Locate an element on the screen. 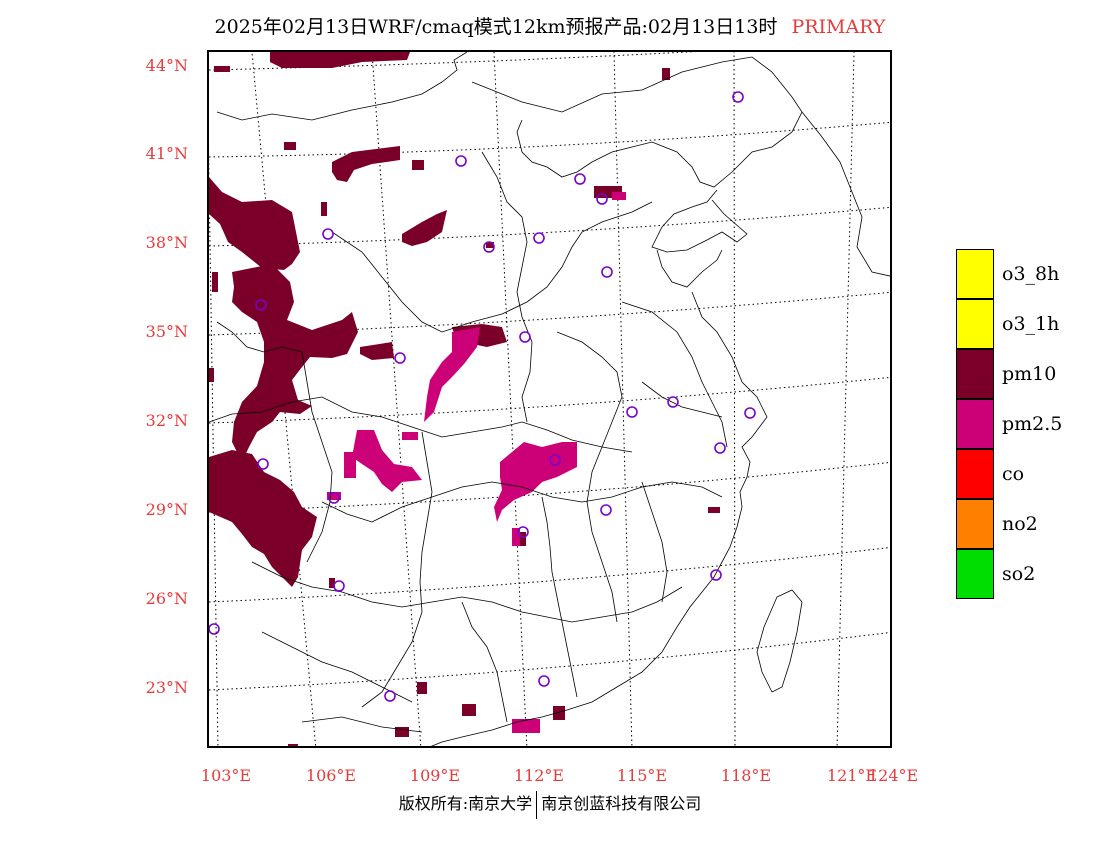  legend-item-no2: no2 is located at coordinates (1021, 524).